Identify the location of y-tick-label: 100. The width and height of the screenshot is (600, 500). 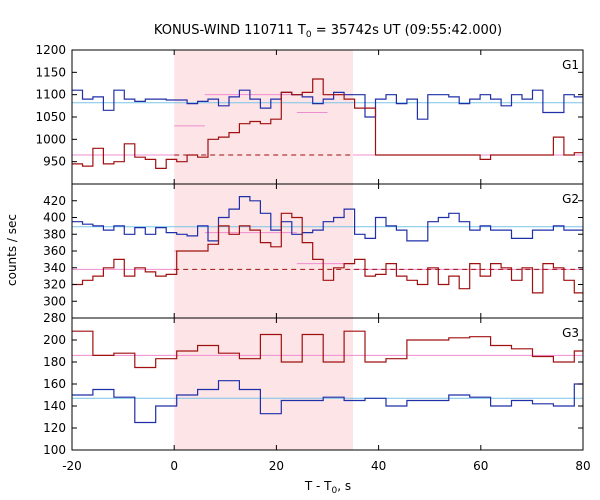
(54, 450).